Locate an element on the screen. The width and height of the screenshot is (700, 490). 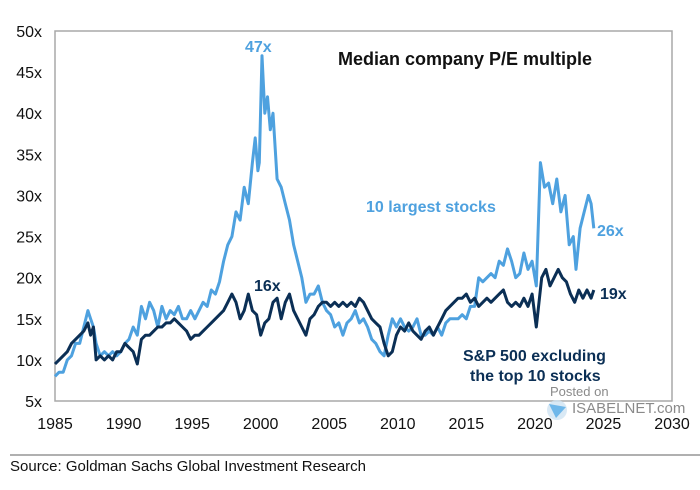
end-label-26x: 26x is located at coordinates (610, 231).